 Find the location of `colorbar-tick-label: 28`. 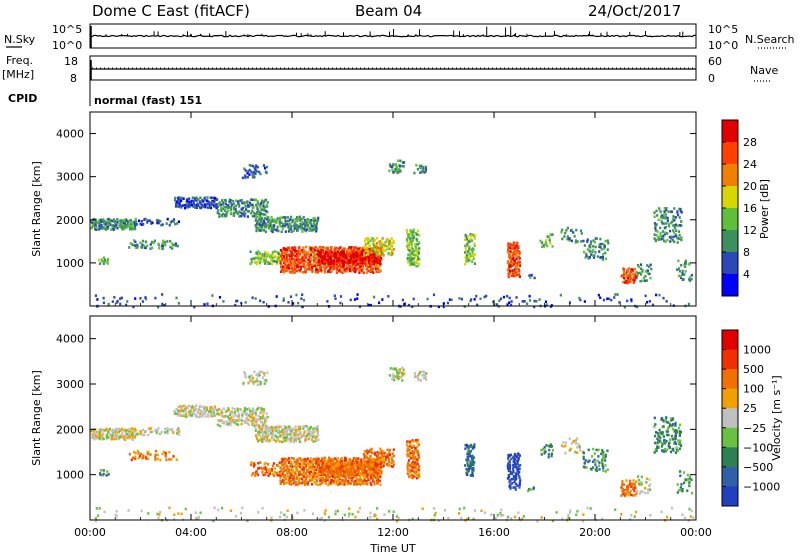

colorbar-tick-label: 28 is located at coordinates (750, 142).